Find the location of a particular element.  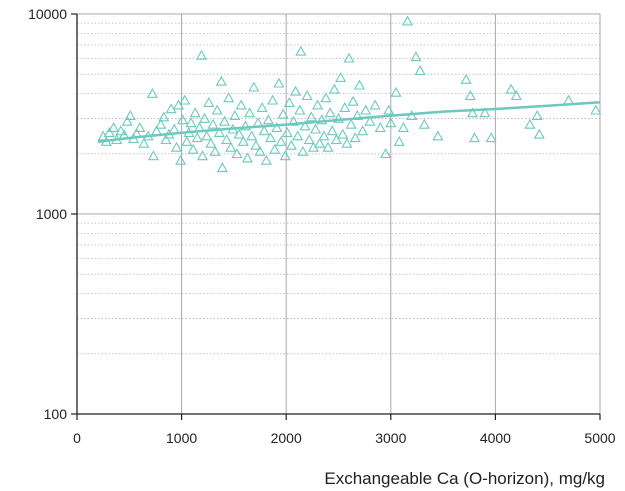

x-tick-label: 2000 is located at coordinates (286, 438).